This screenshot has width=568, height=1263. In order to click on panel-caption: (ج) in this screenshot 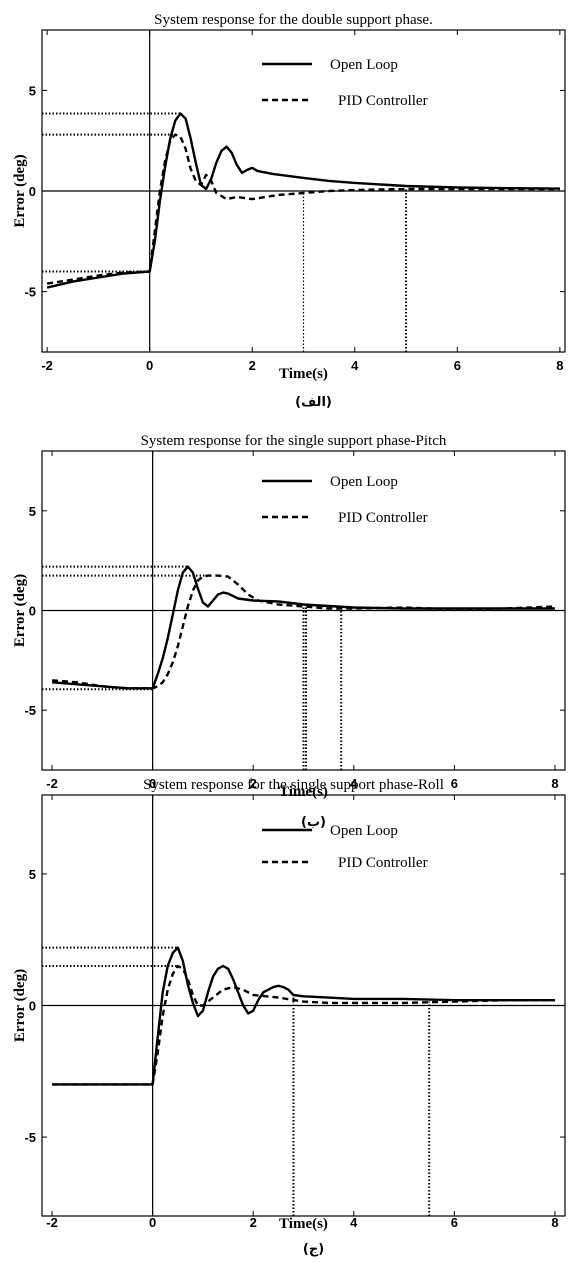, I will do `click(313, 1249)`.